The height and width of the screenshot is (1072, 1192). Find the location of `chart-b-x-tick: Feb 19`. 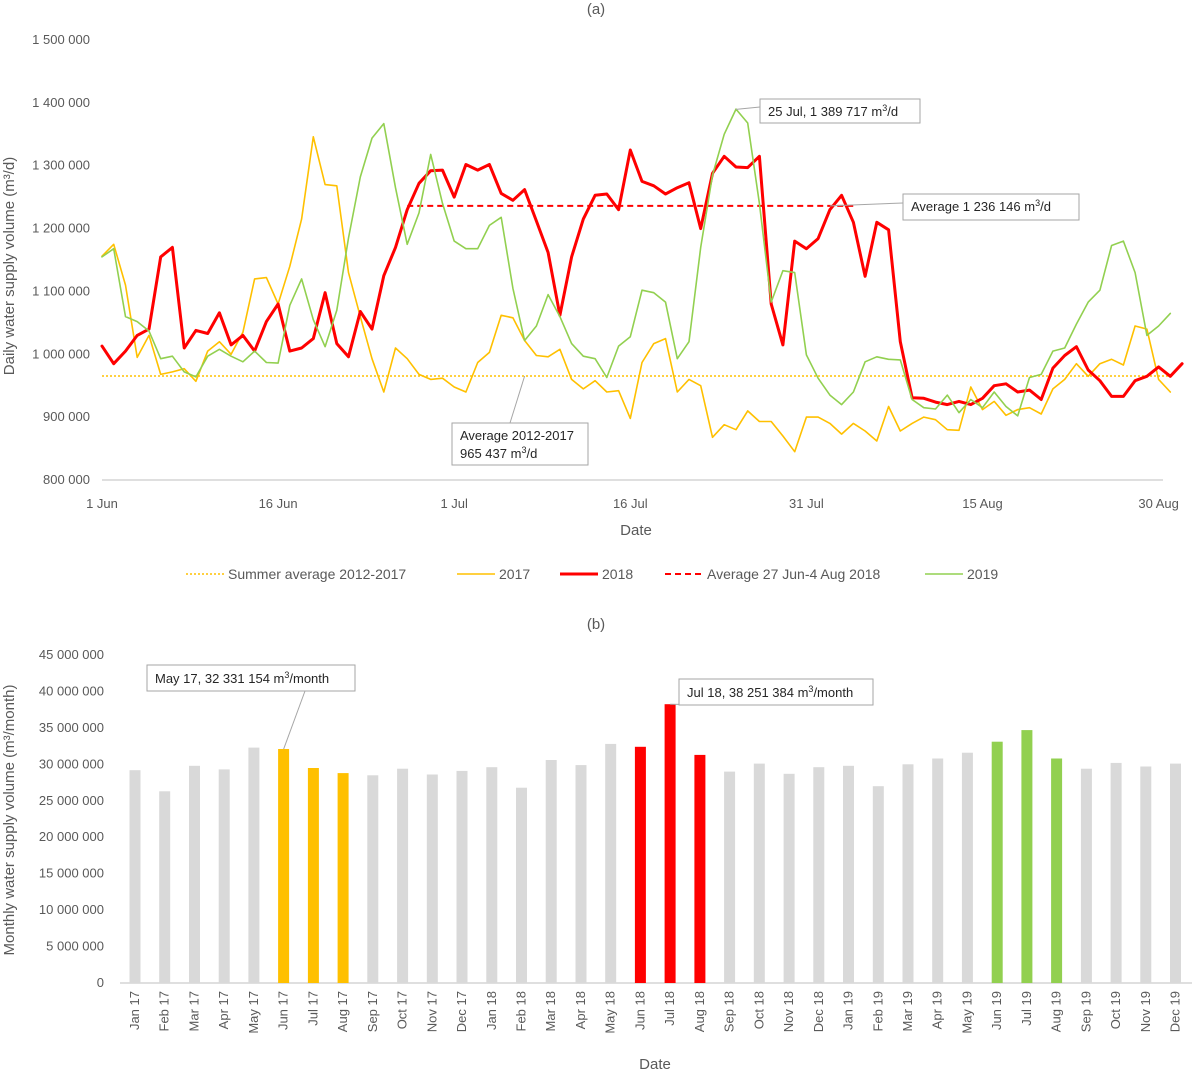

chart-b-x-tick: Feb 19 is located at coordinates (877, 1011).